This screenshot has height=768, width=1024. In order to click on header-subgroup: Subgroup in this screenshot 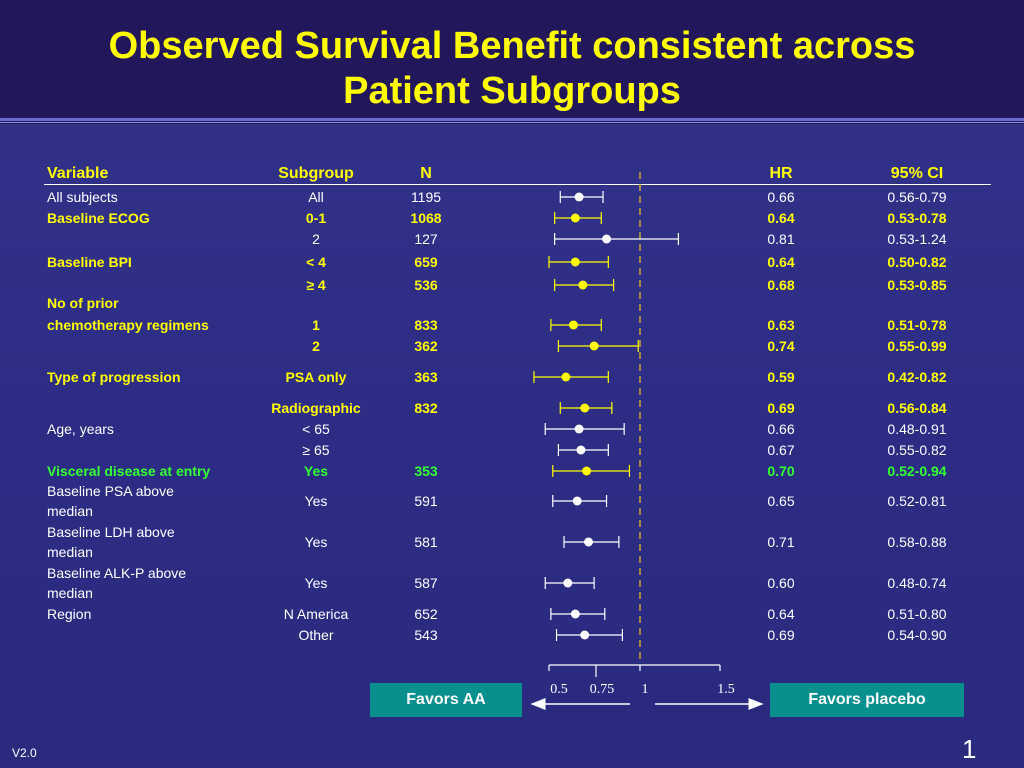, I will do `click(316, 173)`.